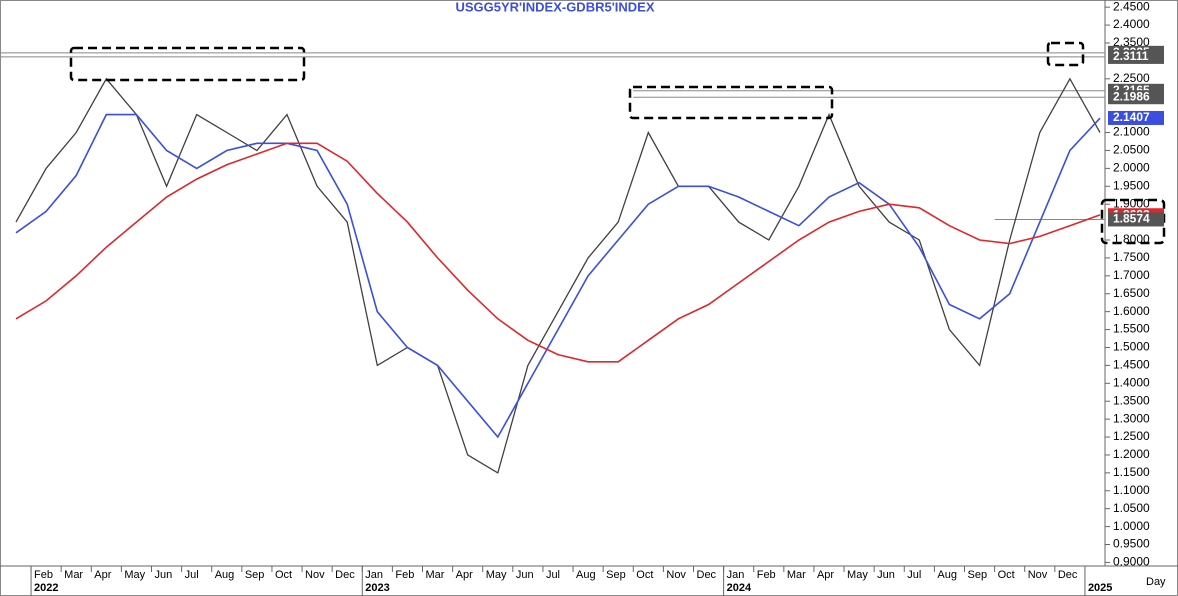 The width and height of the screenshot is (1178, 596). Describe the element at coordinates (1131, 526) in the screenshot. I see `y-tick-label: 1.0000` at that location.